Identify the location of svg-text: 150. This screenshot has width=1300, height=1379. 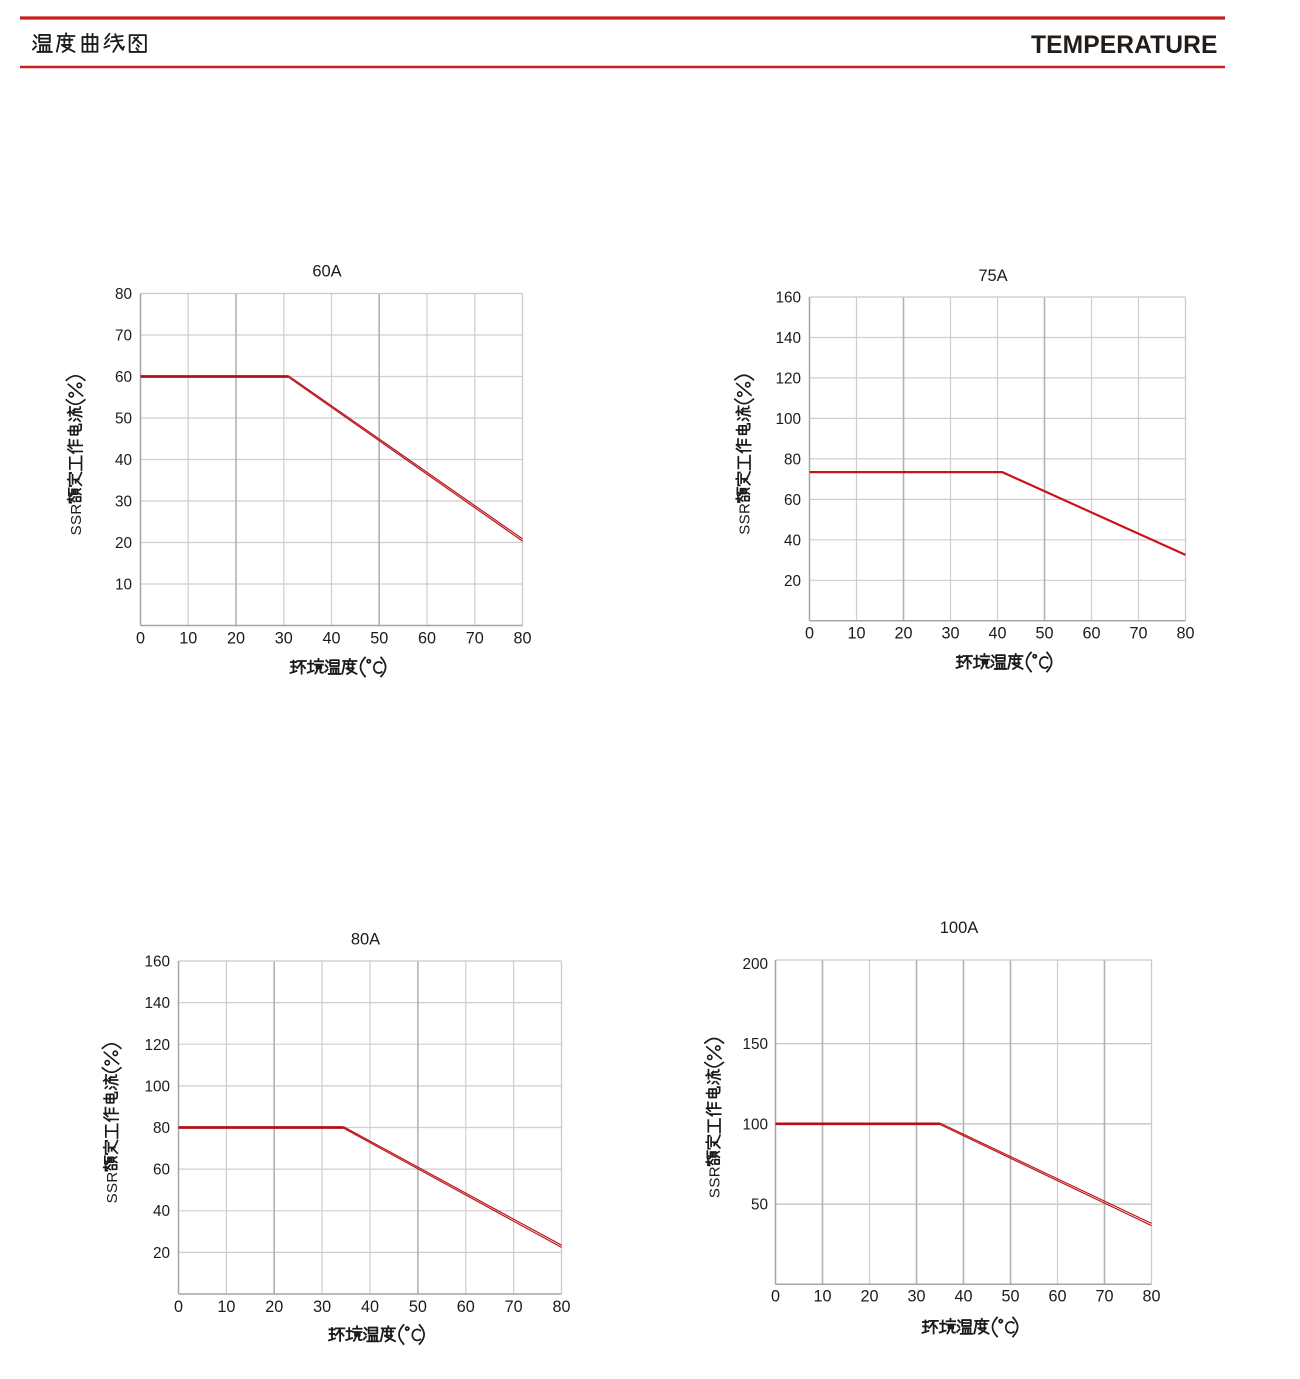
(755, 1044).